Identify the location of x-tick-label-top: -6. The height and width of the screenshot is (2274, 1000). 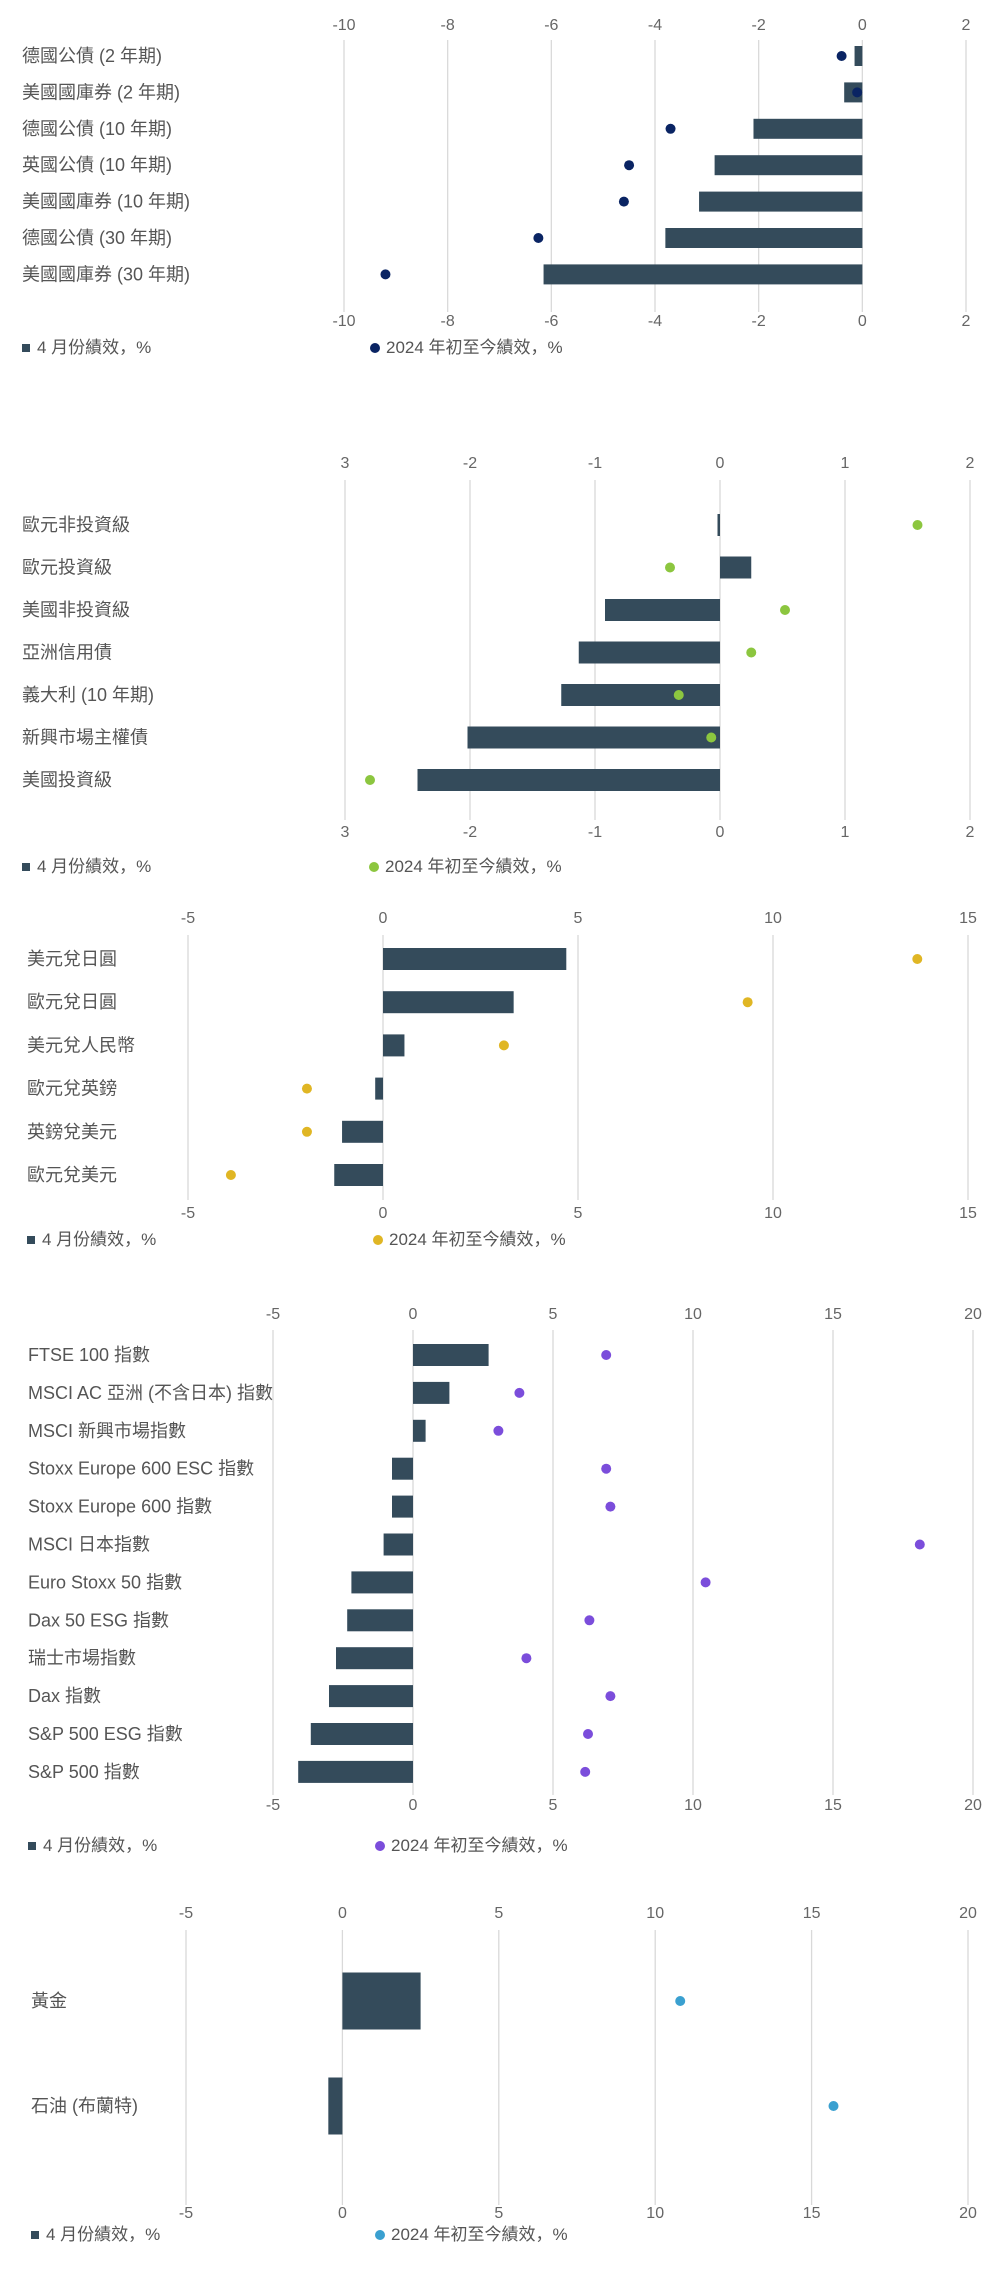
(551, 25).